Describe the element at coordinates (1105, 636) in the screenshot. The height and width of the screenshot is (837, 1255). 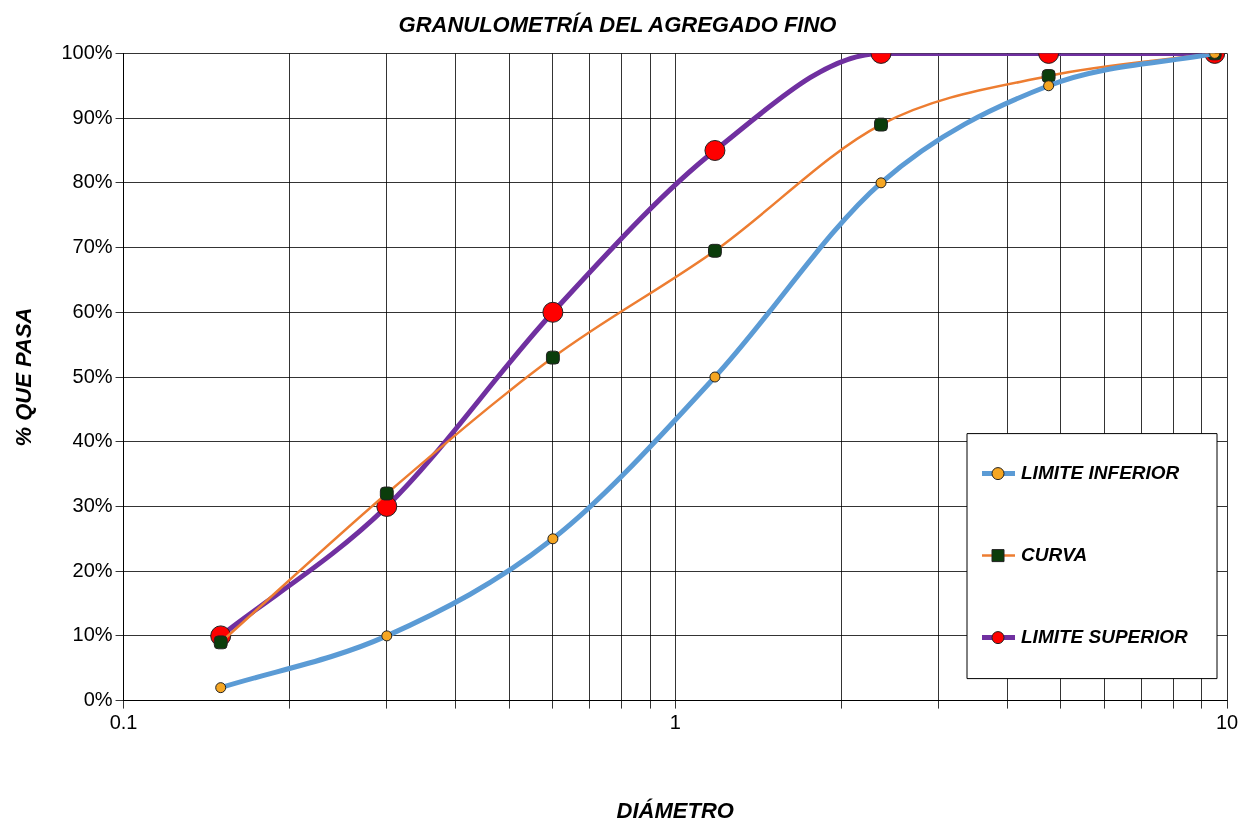
I see `legend-label: LIMITE SUPERIOR` at that location.